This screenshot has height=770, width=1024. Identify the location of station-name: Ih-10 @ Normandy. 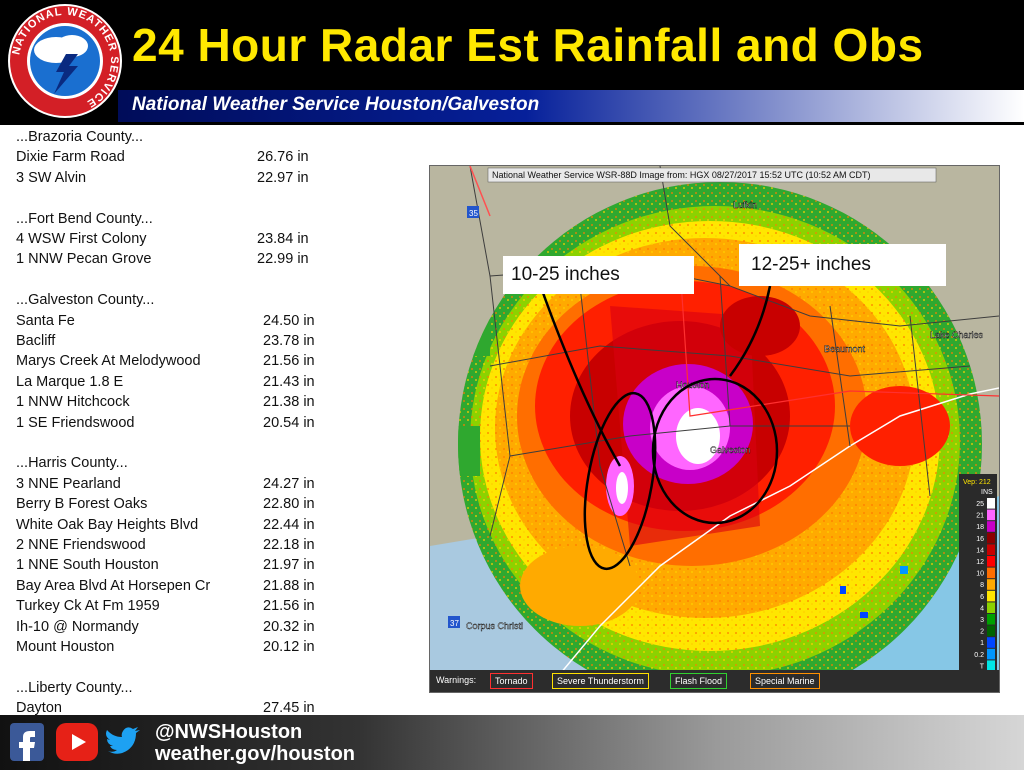
(77, 626).